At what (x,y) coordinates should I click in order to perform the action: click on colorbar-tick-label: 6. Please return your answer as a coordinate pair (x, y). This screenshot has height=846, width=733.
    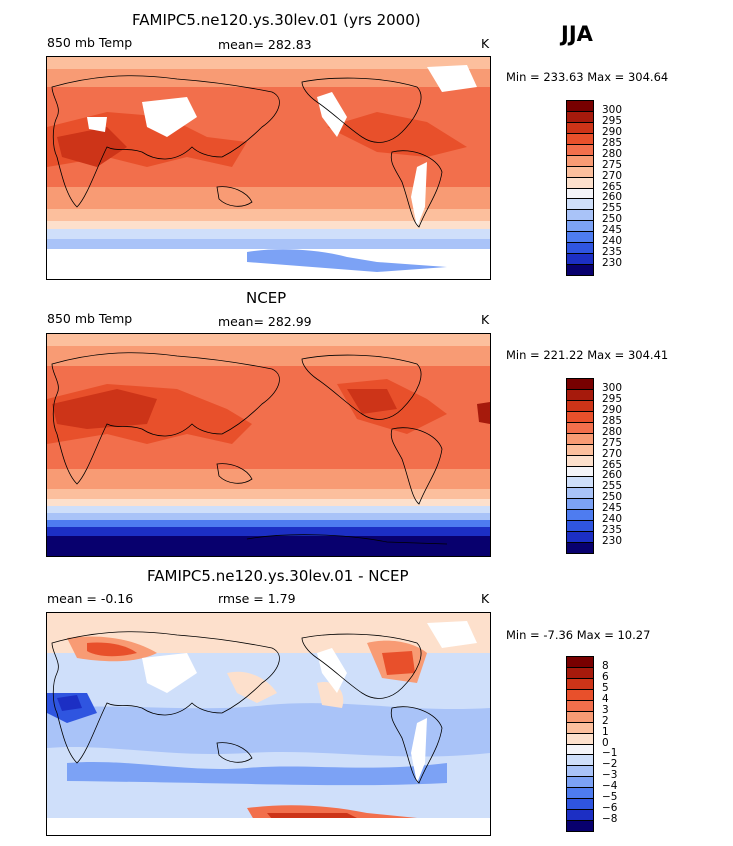
    Looking at the image, I should click on (605, 676).